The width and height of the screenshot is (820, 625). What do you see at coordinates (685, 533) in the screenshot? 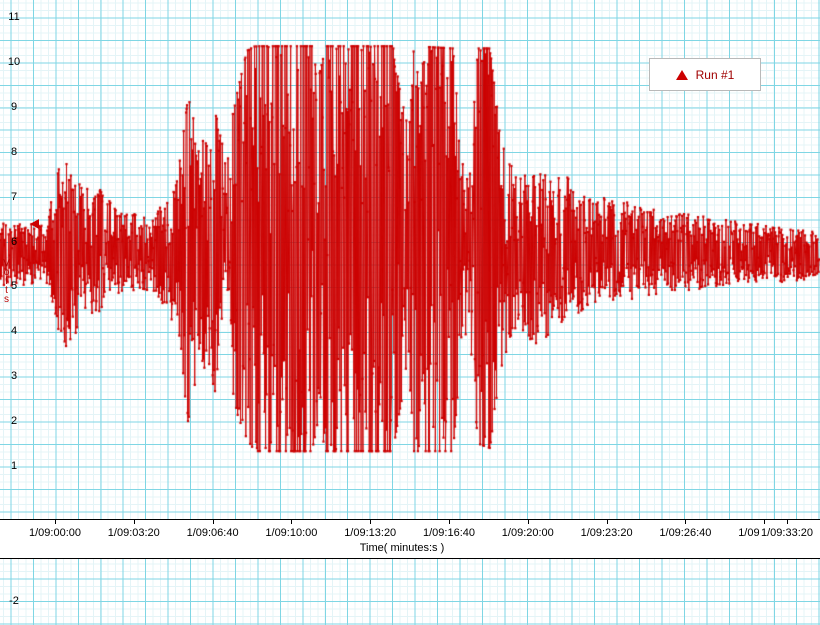
I see `x-tick-label: 1/09:26:40` at bounding box center [685, 533].